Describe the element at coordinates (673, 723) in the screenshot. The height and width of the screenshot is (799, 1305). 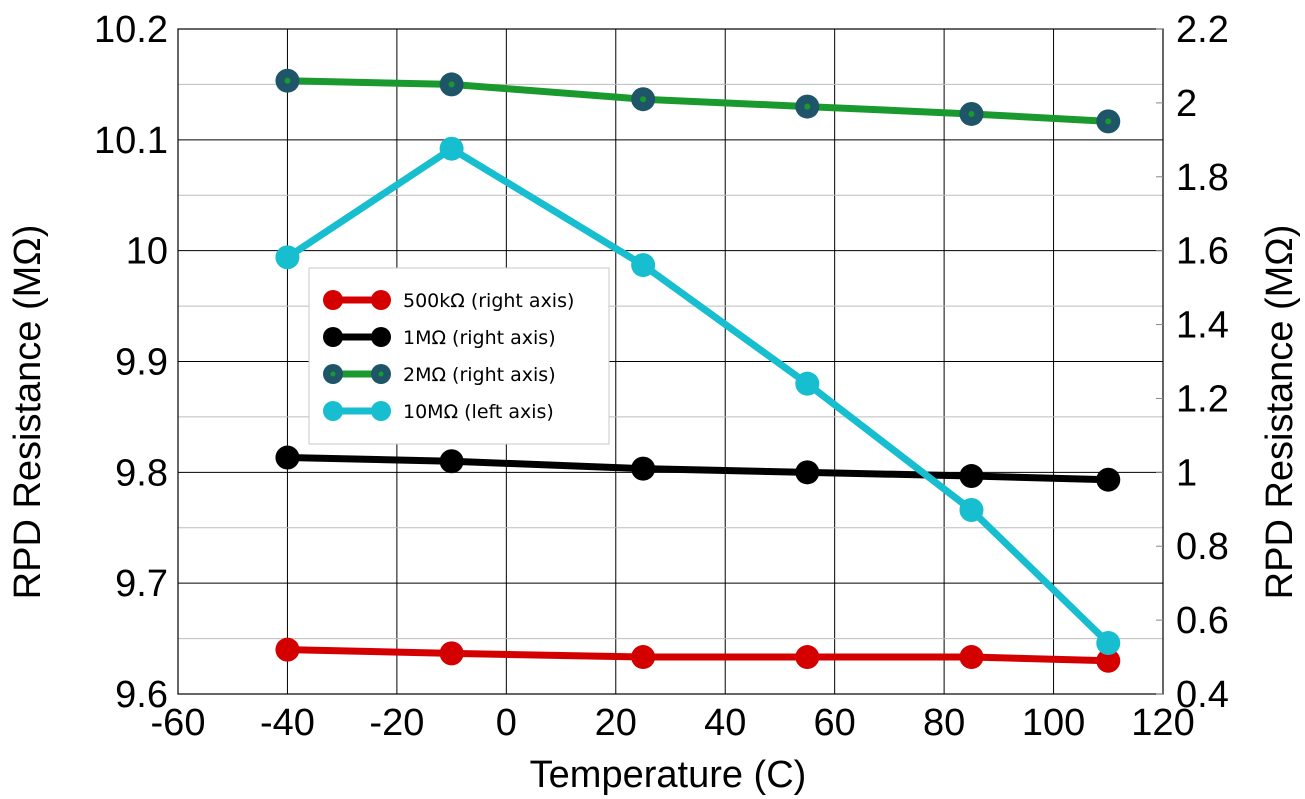
I see `x-axis-tick-labels: -60 -40 -20 0 20 40 60 80 100 120` at that location.